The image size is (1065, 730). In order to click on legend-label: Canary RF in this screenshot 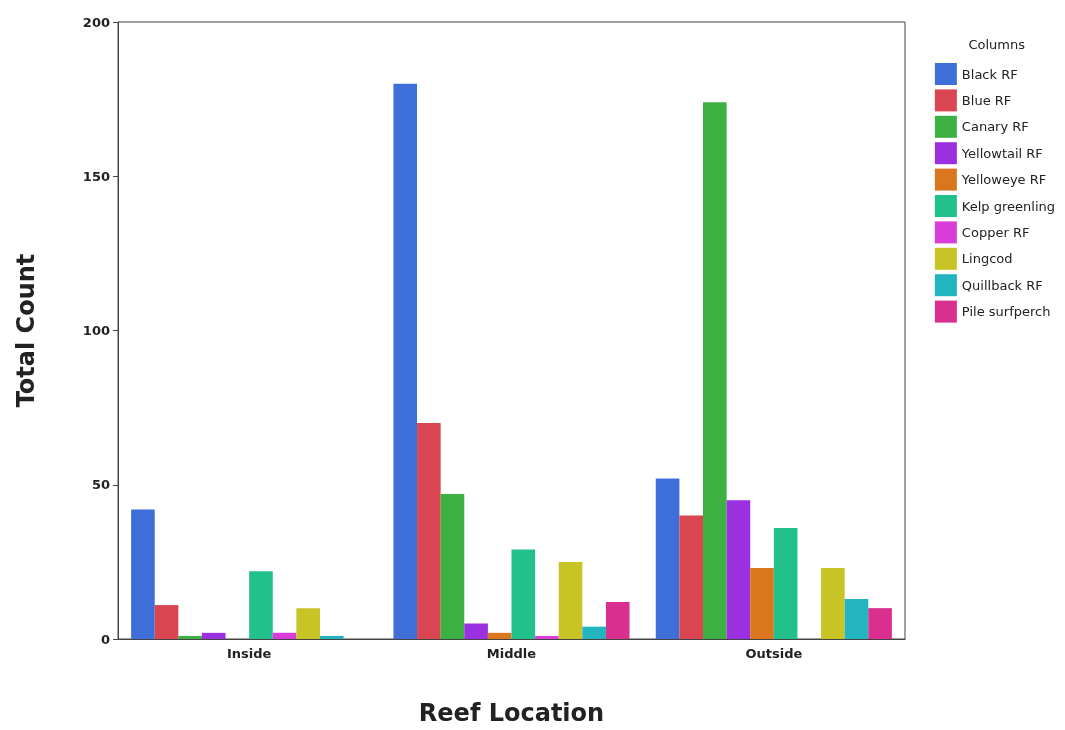, I will do `click(995, 127)`.